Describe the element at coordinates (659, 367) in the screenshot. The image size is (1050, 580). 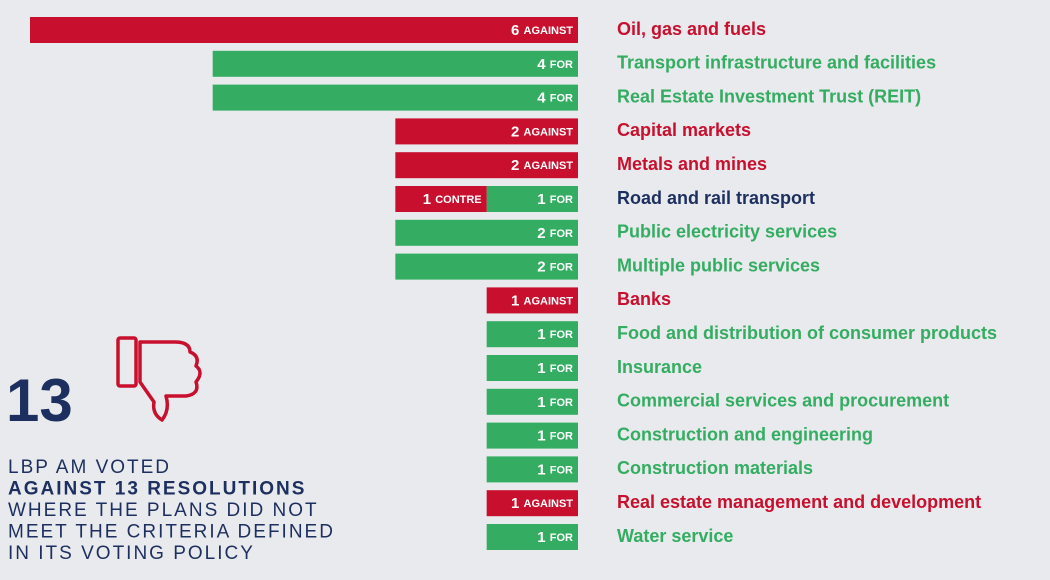
I see `category-label: Insurance` at that location.